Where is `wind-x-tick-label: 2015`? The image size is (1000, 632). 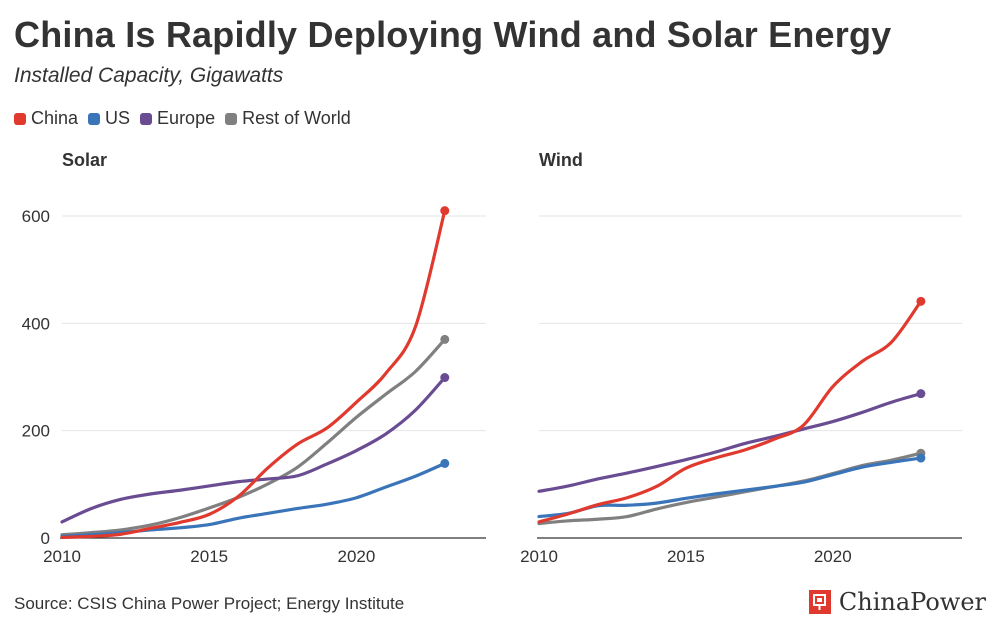 wind-x-tick-label: 2015 is located at coordinates (686, 556).